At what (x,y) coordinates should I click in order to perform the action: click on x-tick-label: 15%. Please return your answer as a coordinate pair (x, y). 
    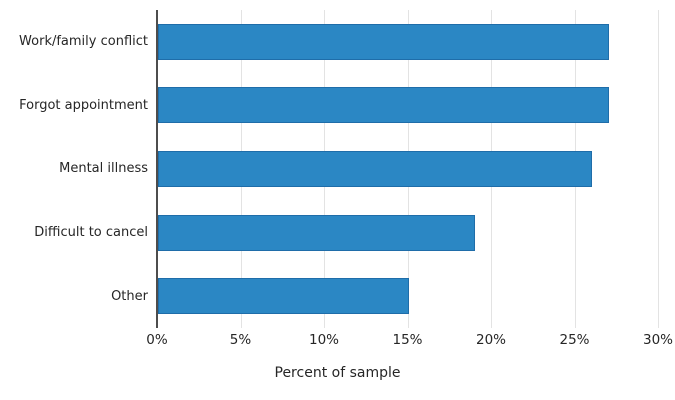
    Looking at the image, I should click on (407, 340).